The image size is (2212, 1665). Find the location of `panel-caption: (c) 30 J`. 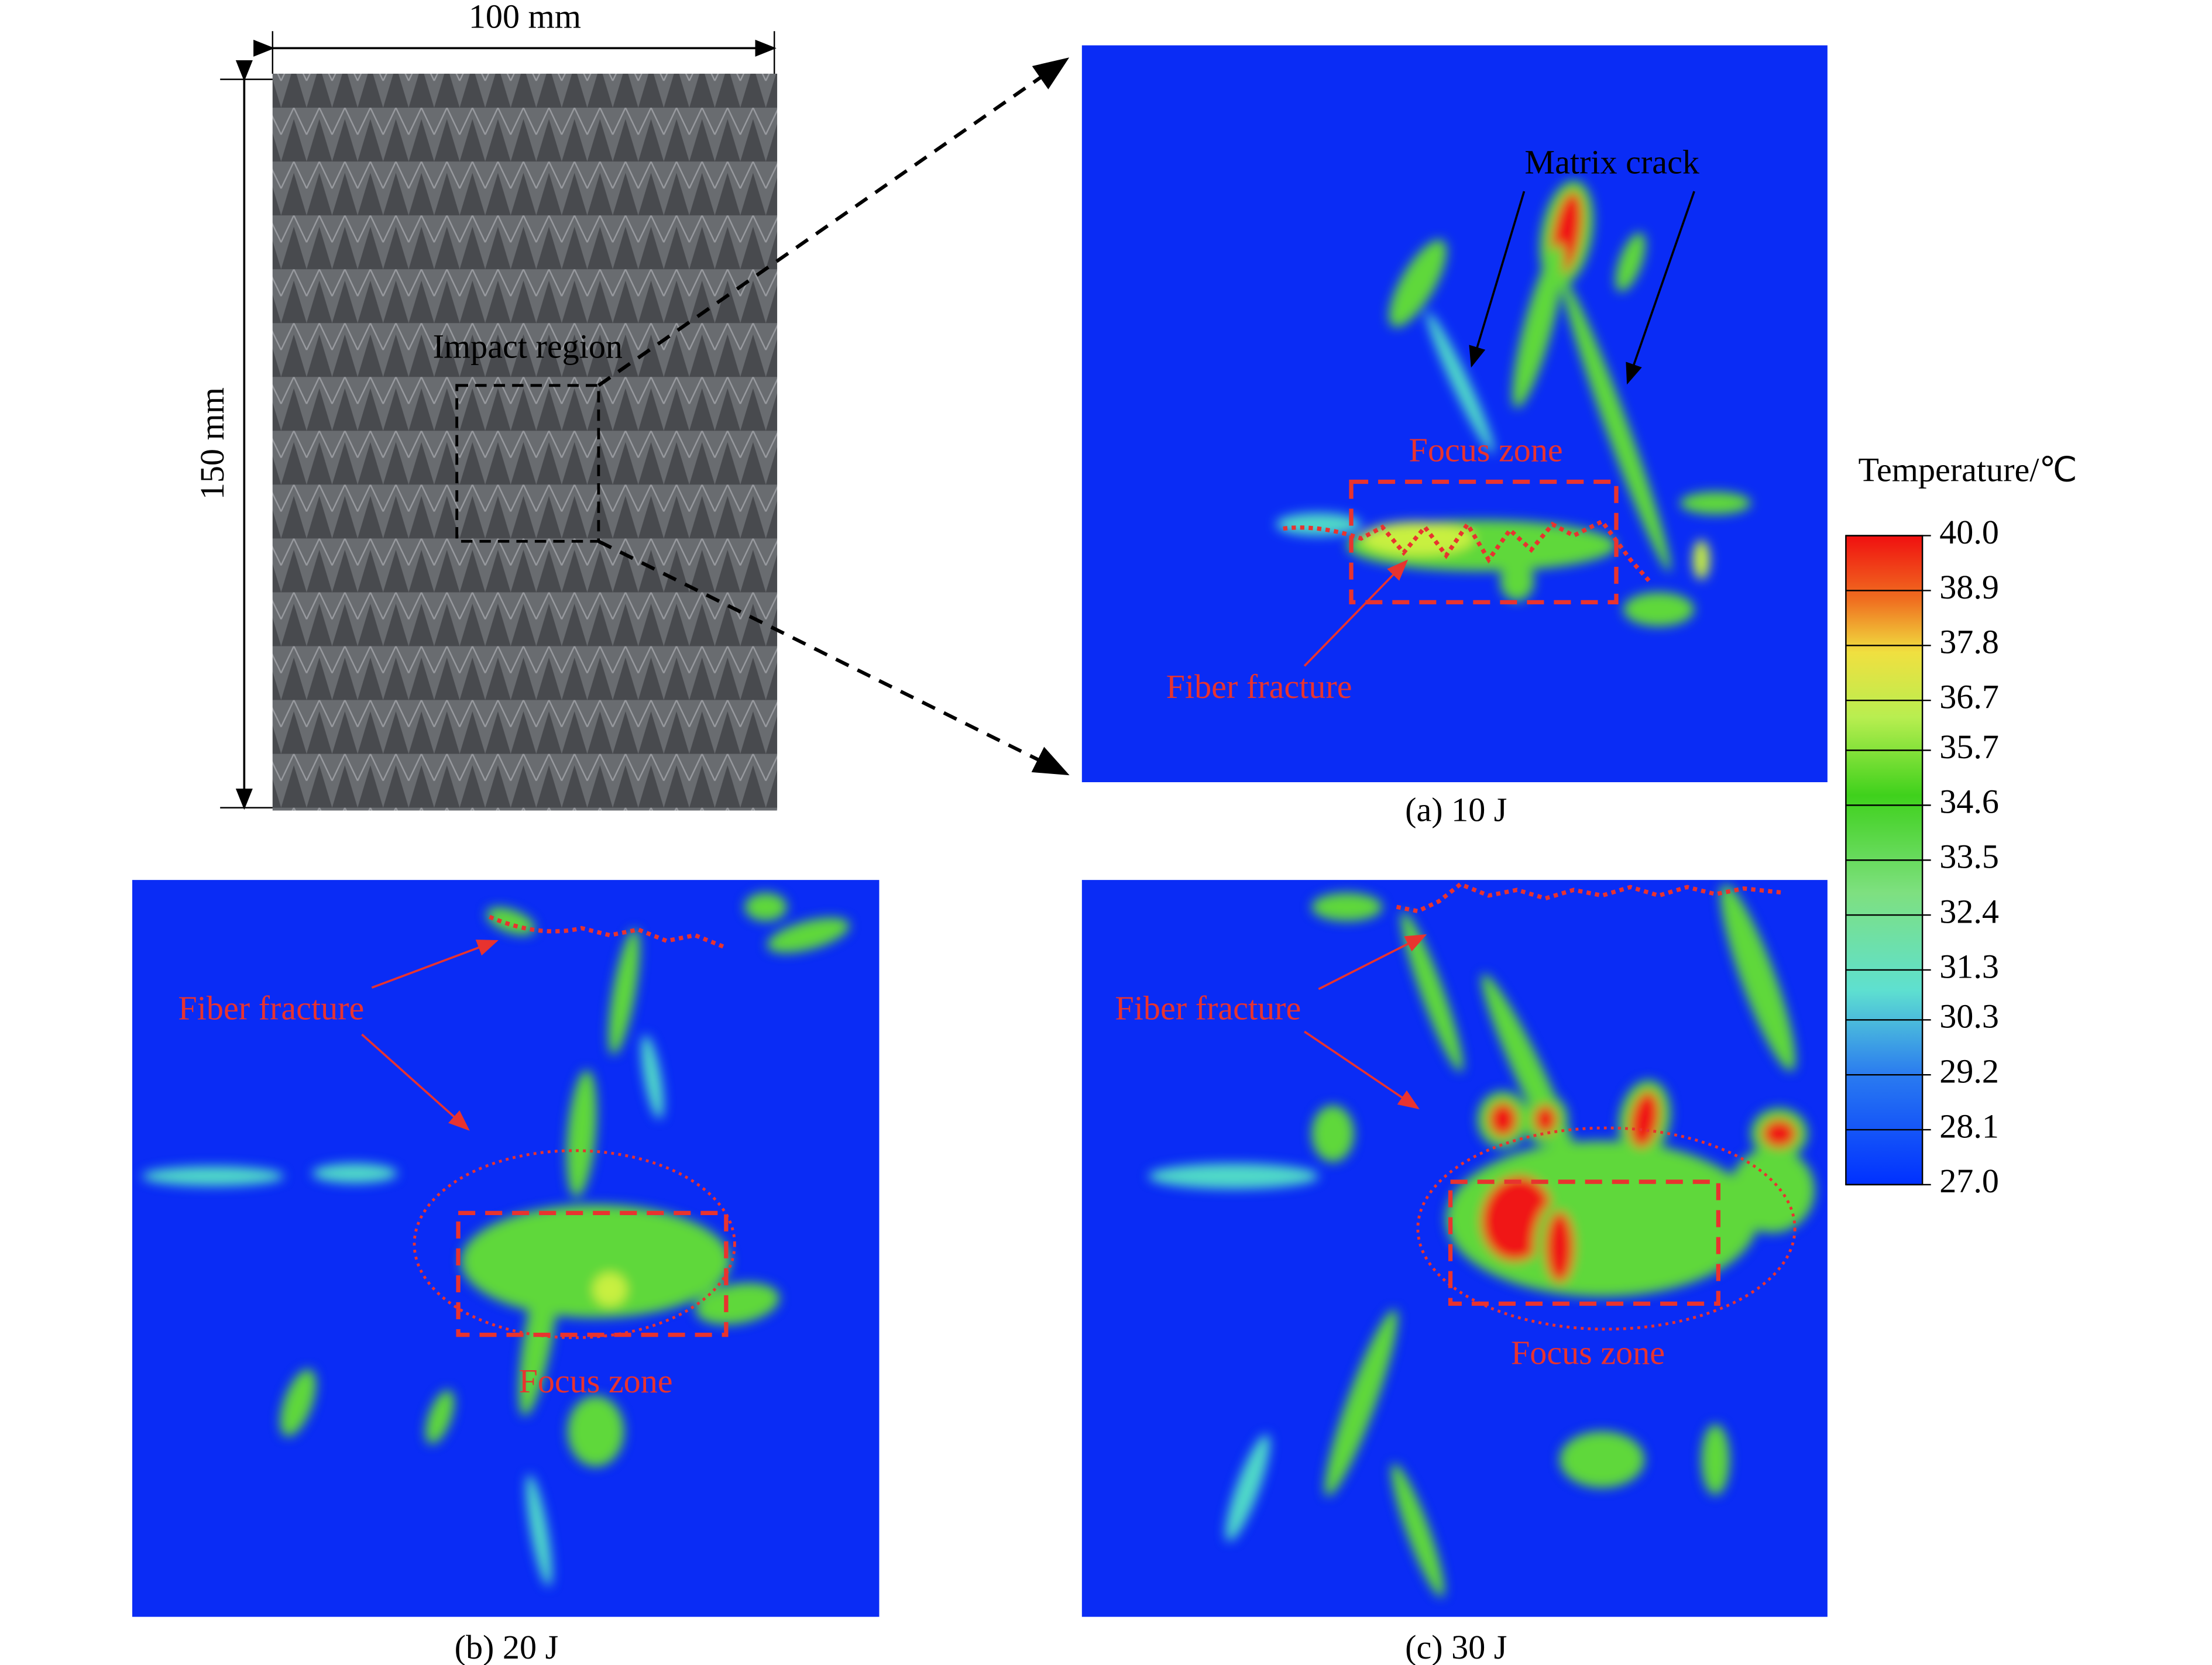

panel-caption: (c) 30 J is located at coordinates (1456, 1646).